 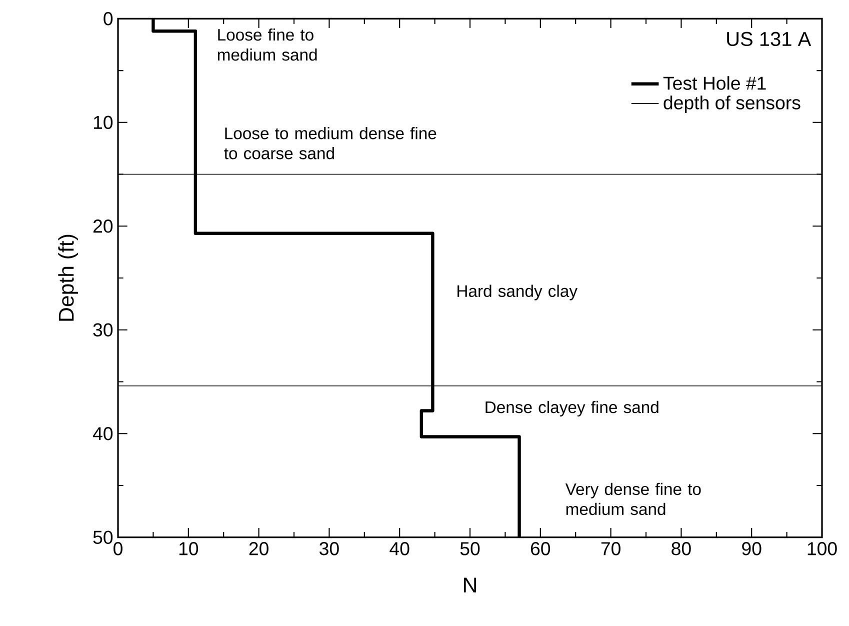 I want to click on x-tick-label: 100, so click(x=822, y=549).